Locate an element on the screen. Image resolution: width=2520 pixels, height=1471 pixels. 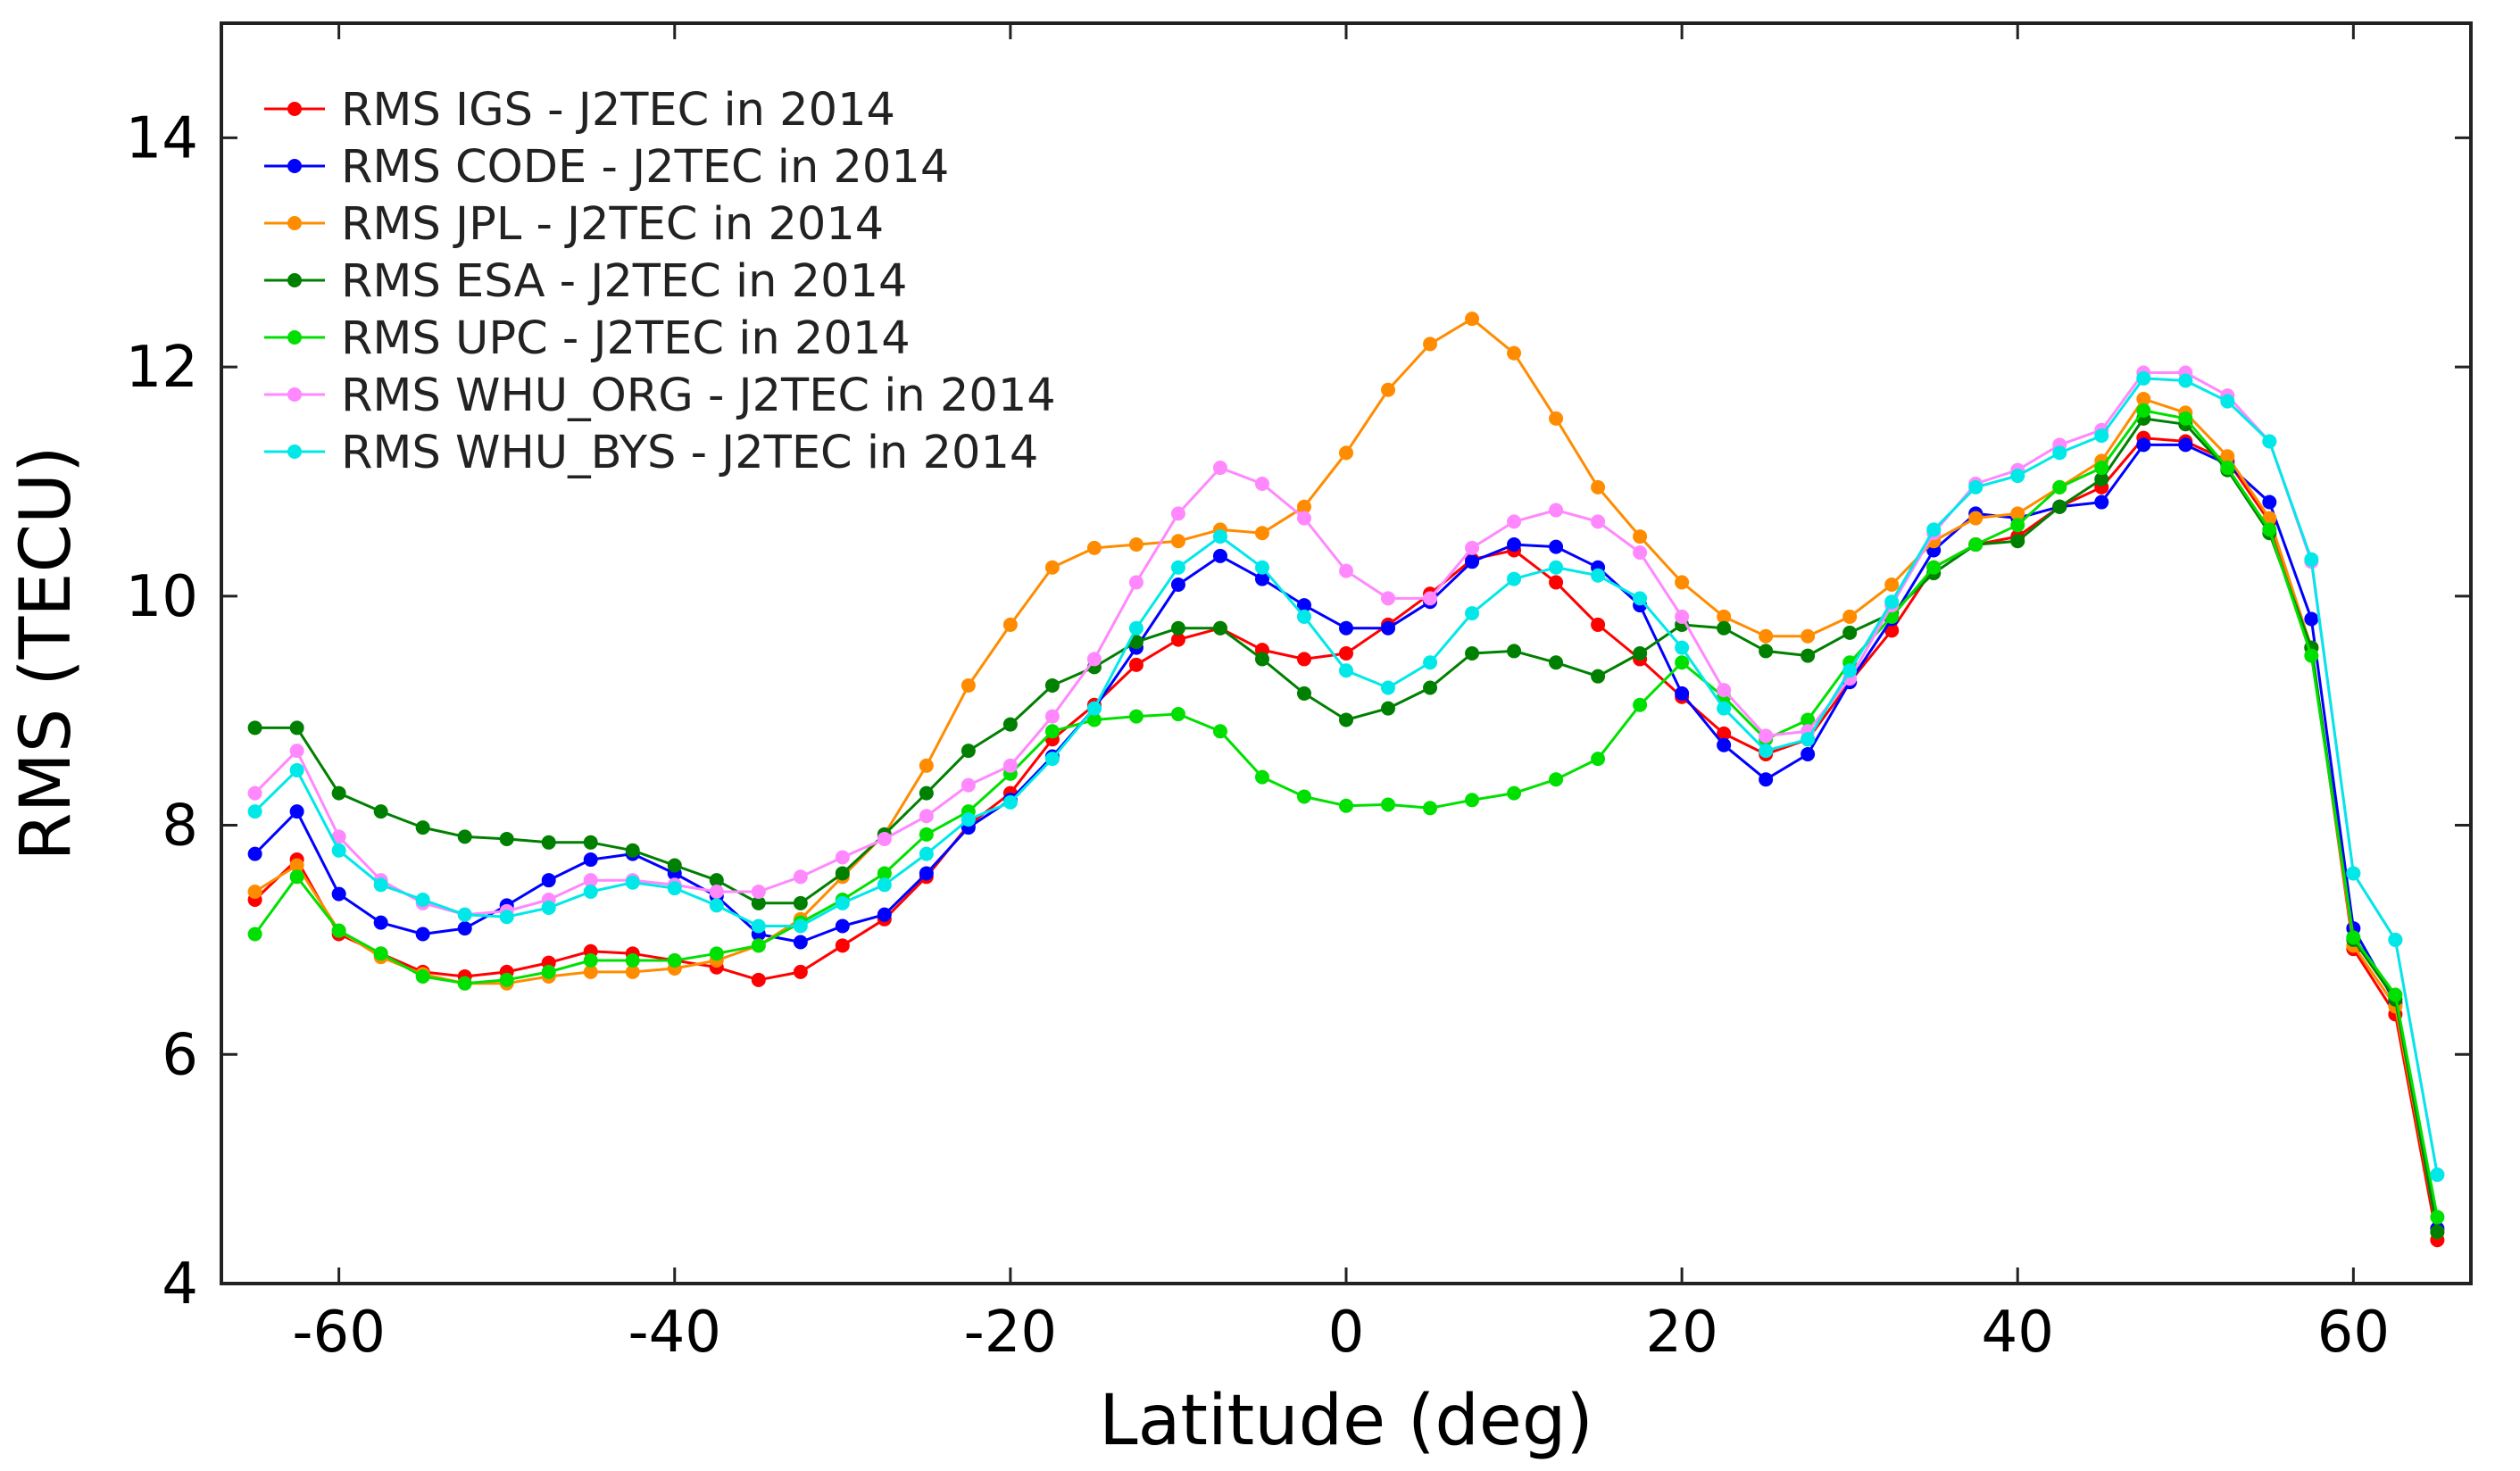
y-tick-label: 14 is located at coordinates (162, 138).